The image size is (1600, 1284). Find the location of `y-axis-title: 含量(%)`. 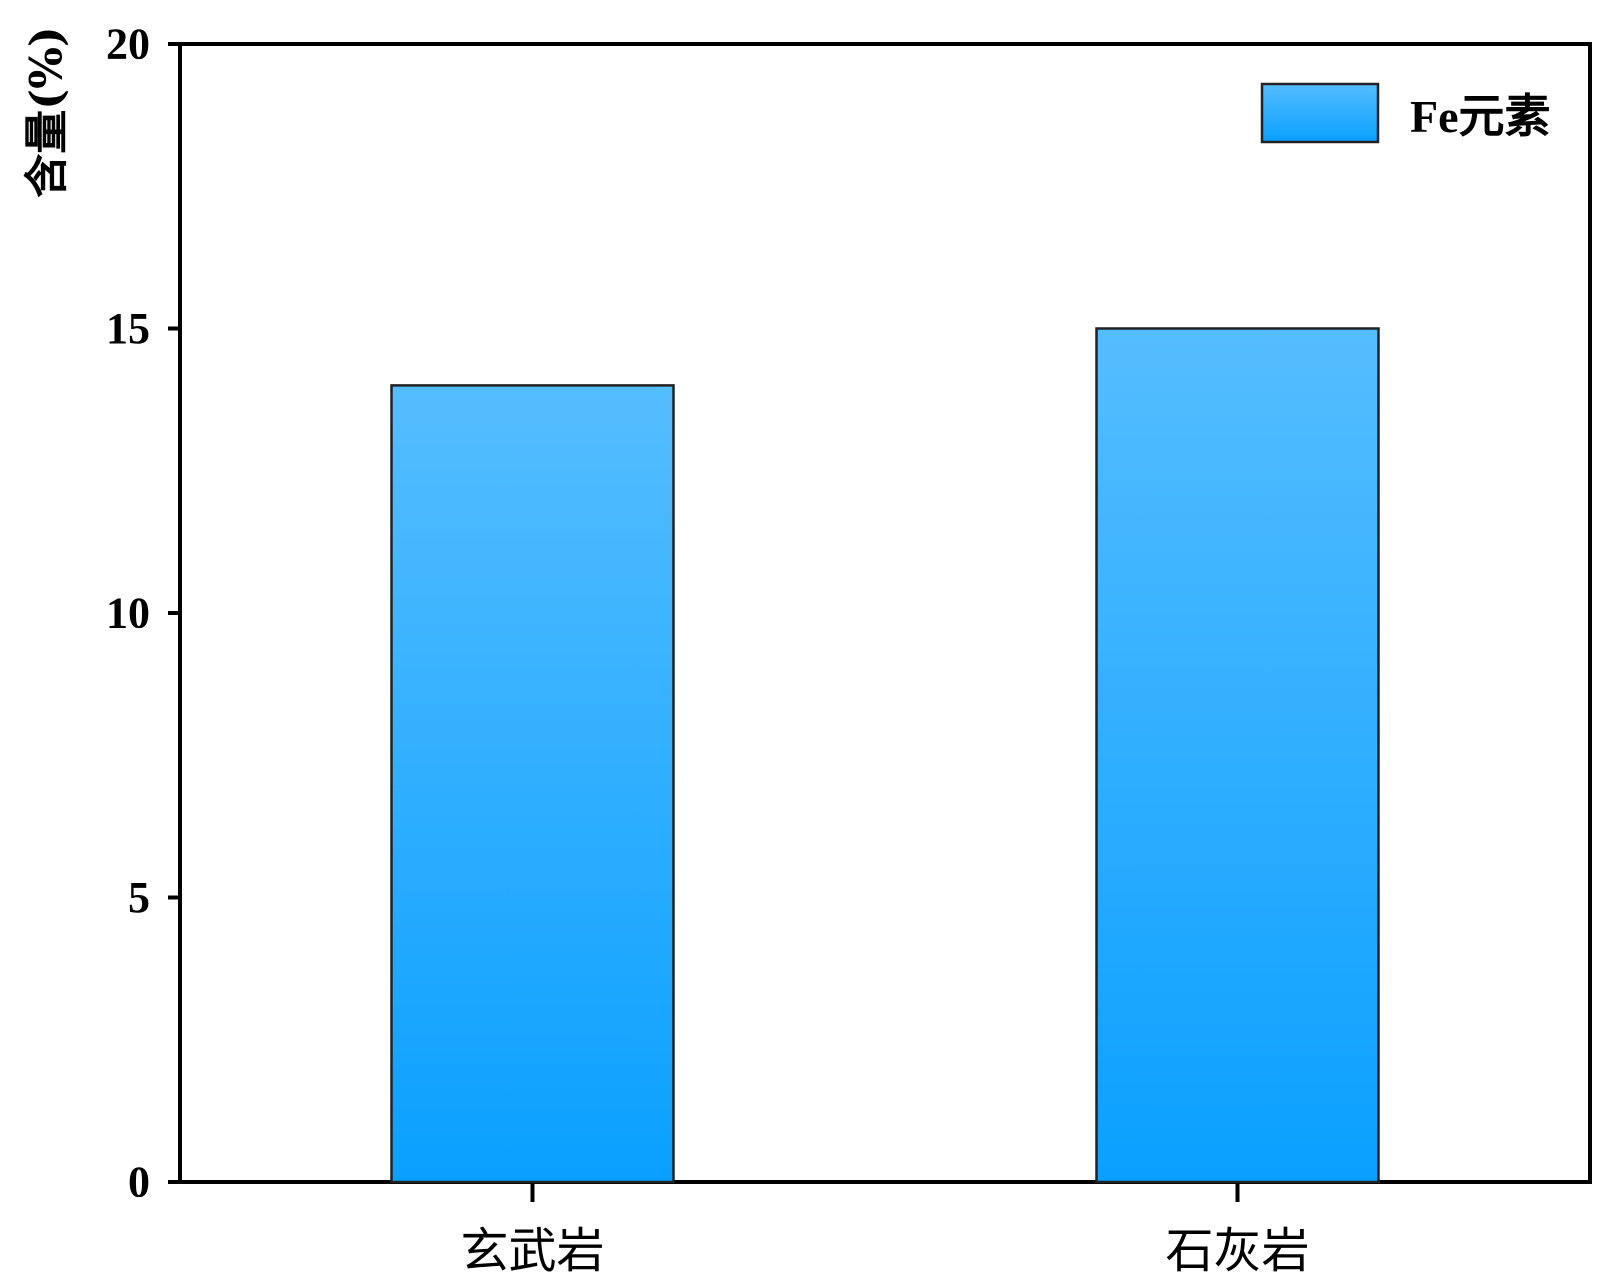

y-axis-title: 含量(%) is located at coordinates (47, 111).